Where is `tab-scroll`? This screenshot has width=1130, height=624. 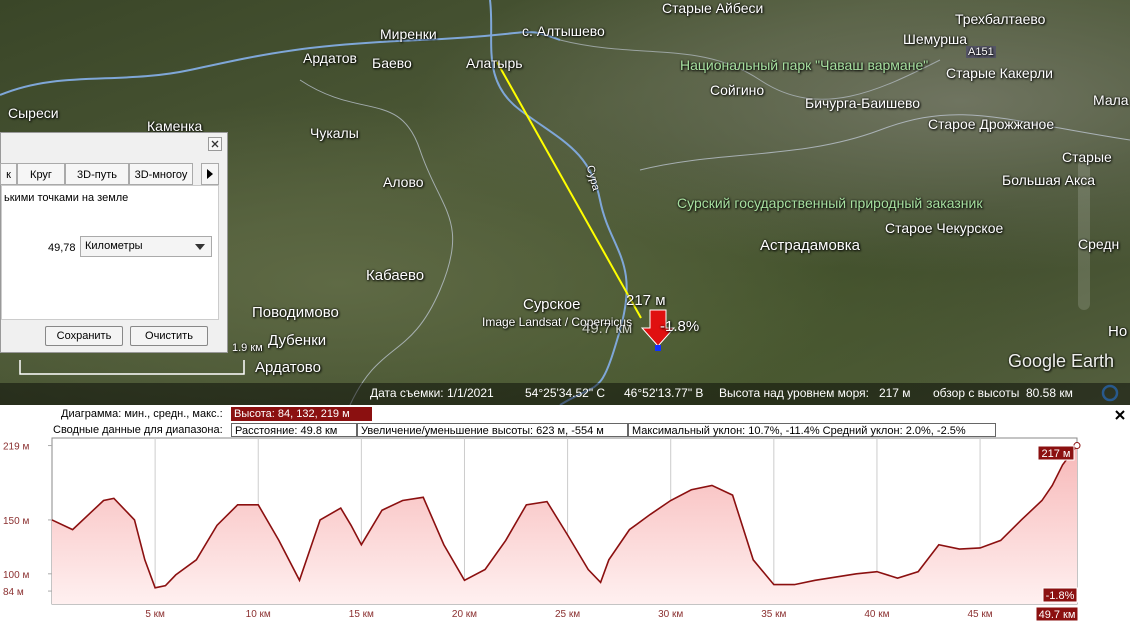
tab-scroll is located at coordinates (210, 174).